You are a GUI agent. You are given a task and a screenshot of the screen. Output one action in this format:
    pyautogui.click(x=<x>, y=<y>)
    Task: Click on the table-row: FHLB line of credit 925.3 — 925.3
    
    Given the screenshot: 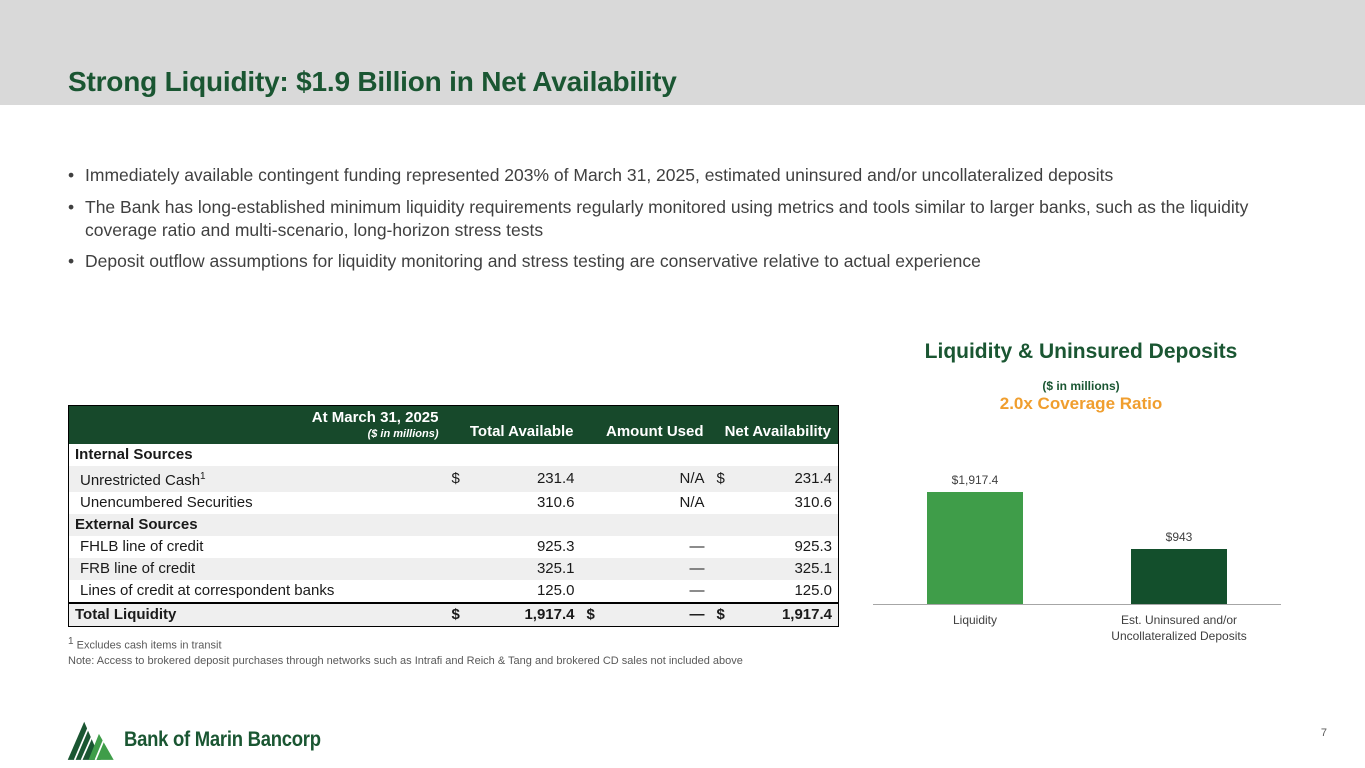 What is the action you would take?
    pyautogui.click(x=454, y=547)
    